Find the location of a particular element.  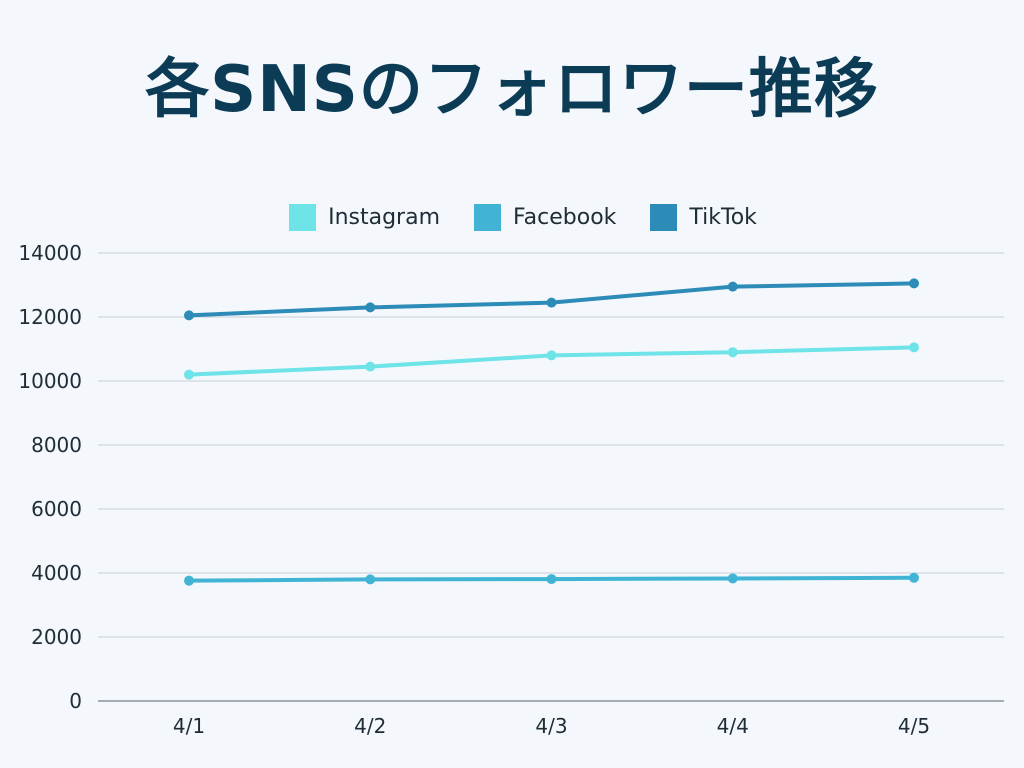

y-tick-label: 6000 is located at coordinates (56, 509).